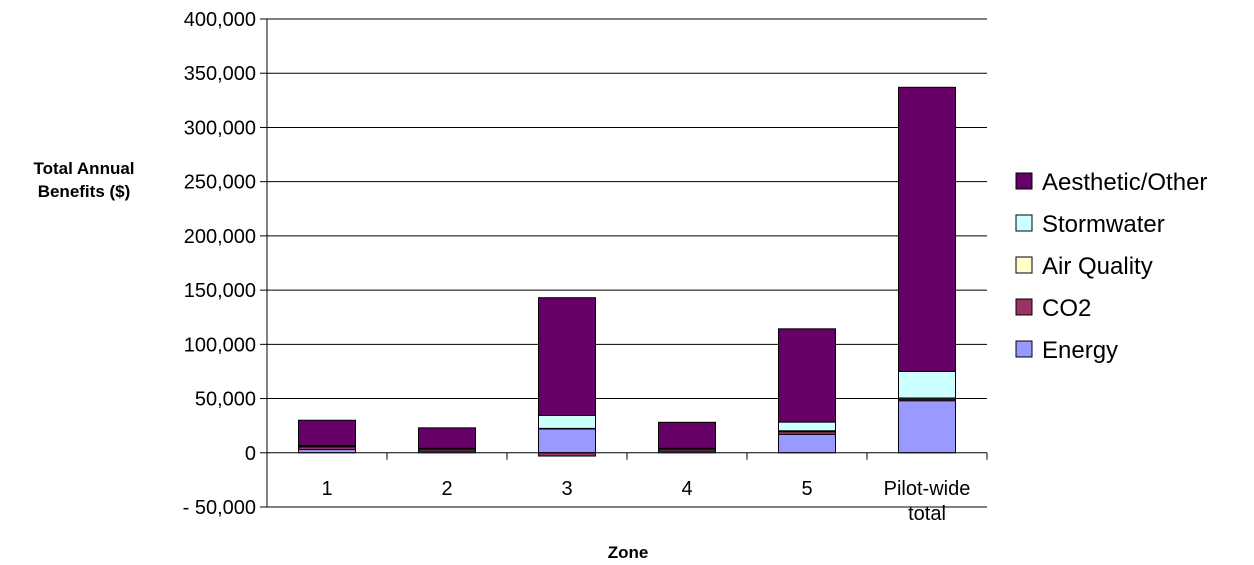 This screenshot has width=1254, height=565. Describe the element at coordinates (220, 237) in the screenshot. I see `y-tick-label: 200,000` at that location.